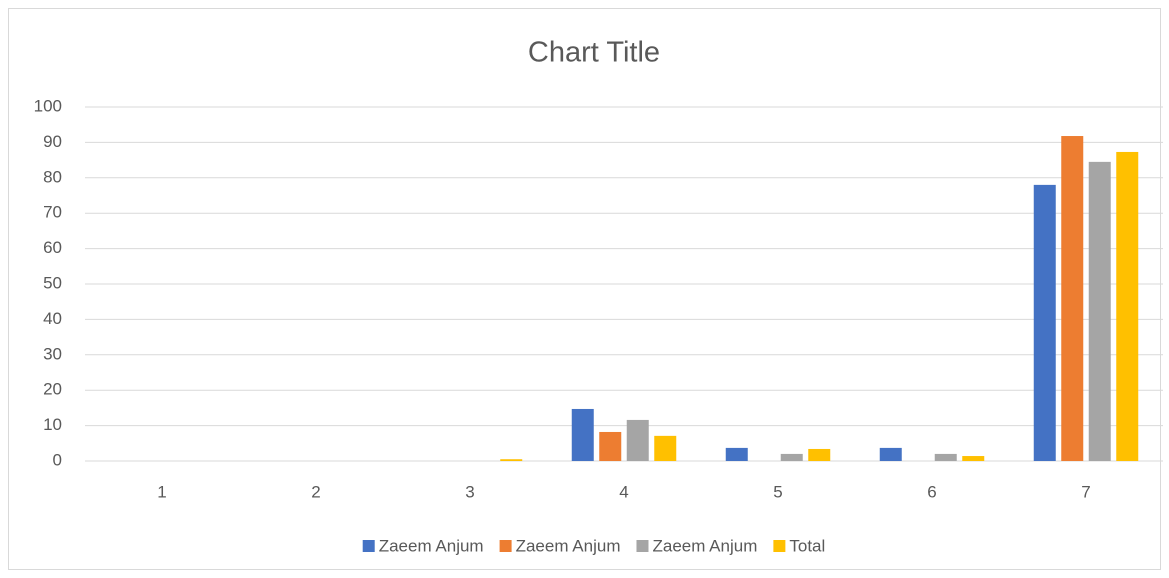  Describe the element at coordinates (469, 491) in the screenshot. I see `x-tick-label: 3` at that location.